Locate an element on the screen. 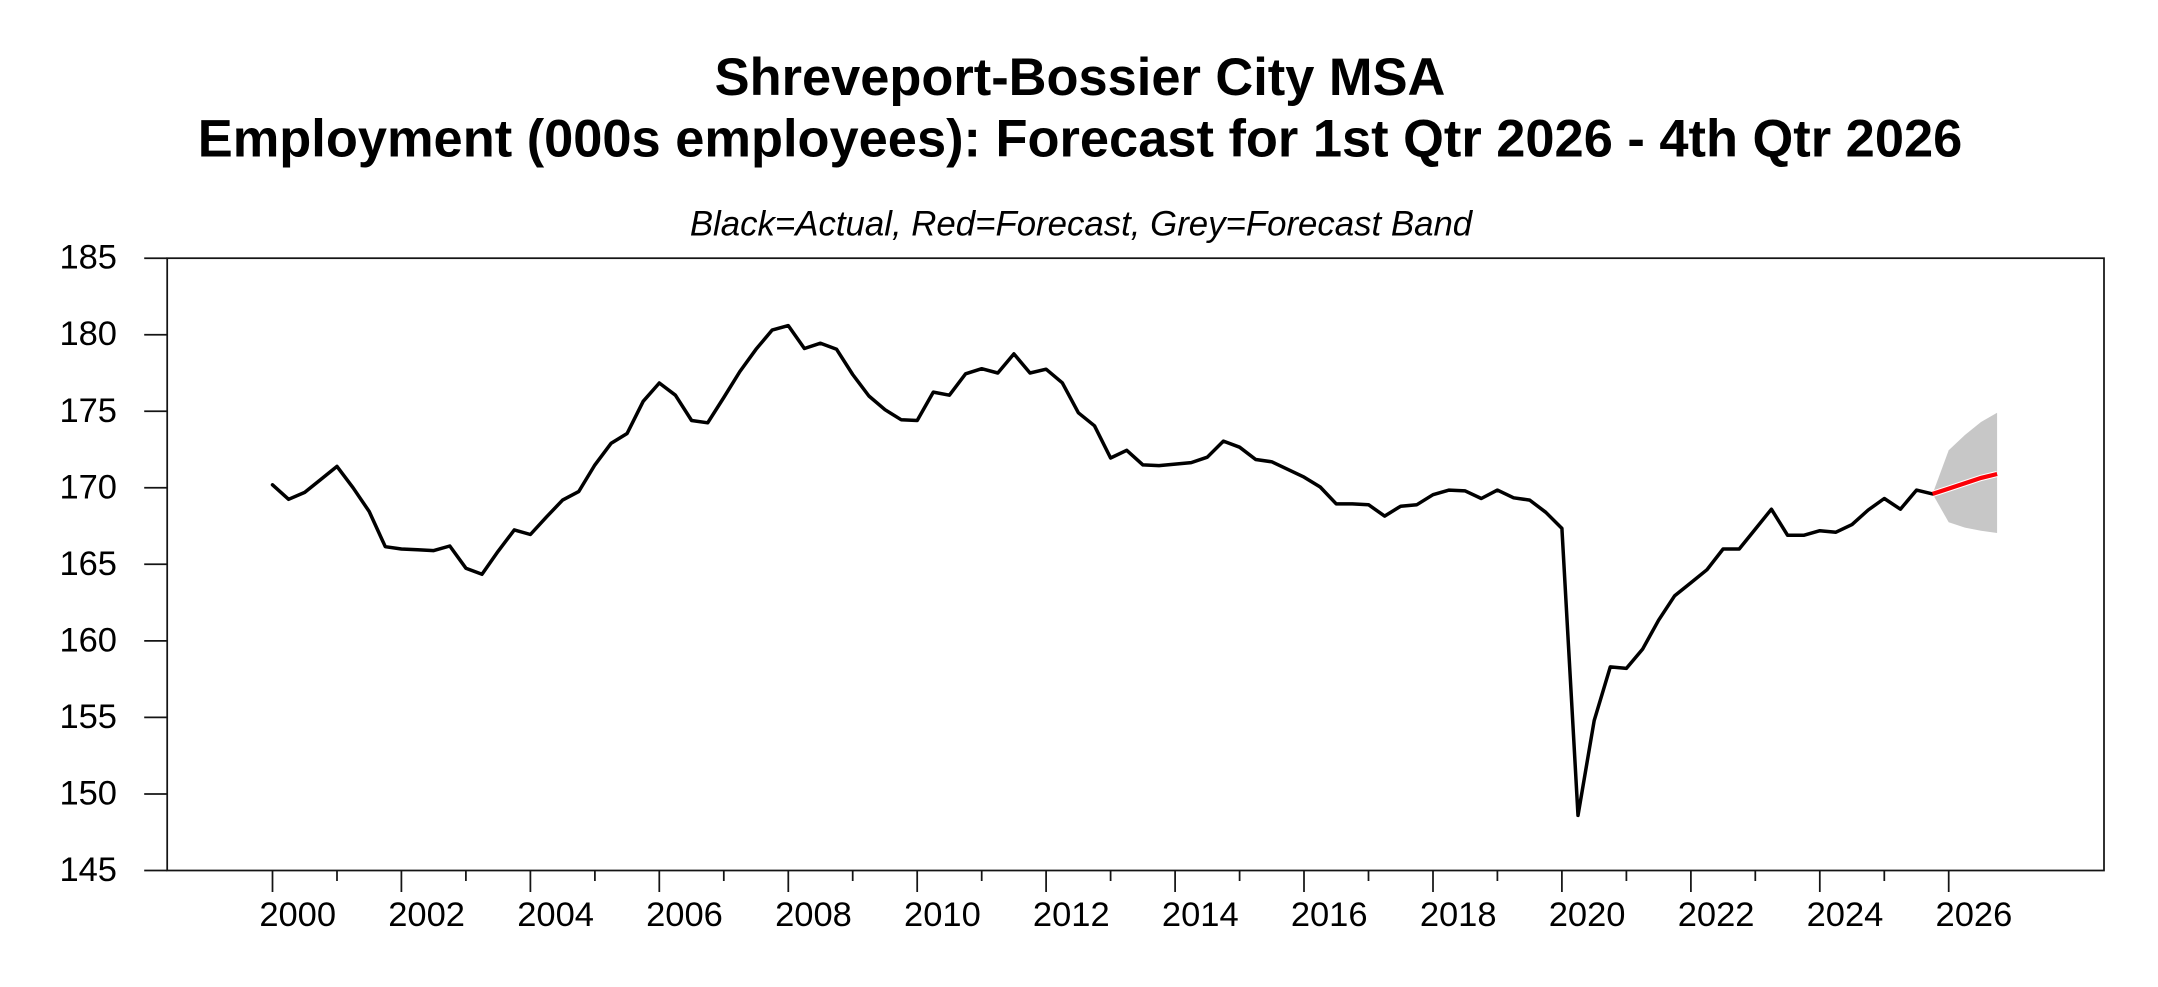 This screenshot has width=2158, height=987. svg-text: 2022 is located at coordinates (1716, 915).